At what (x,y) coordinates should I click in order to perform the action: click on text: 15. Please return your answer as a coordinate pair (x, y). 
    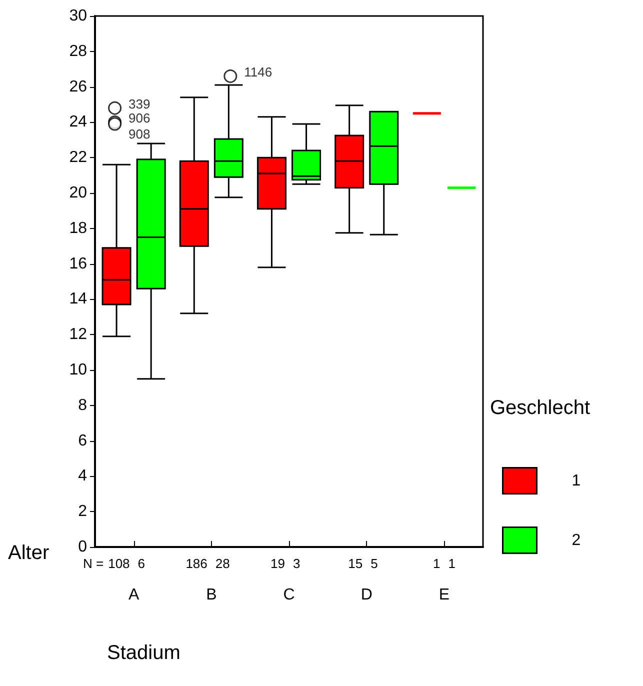
    Looking at the image, I should click on (355, 563).